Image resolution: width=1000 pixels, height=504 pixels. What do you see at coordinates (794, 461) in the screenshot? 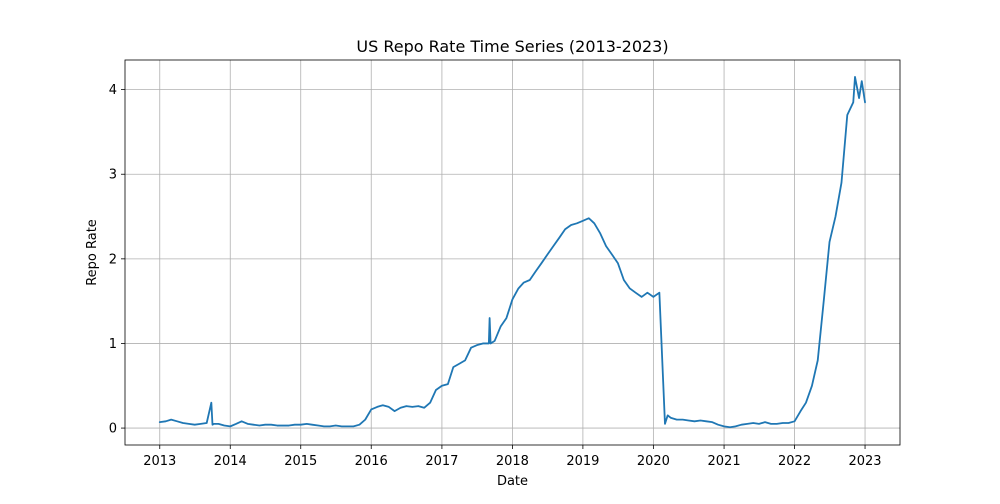
I see `x-tick-label: 2022` at bounding box center [794, 461].